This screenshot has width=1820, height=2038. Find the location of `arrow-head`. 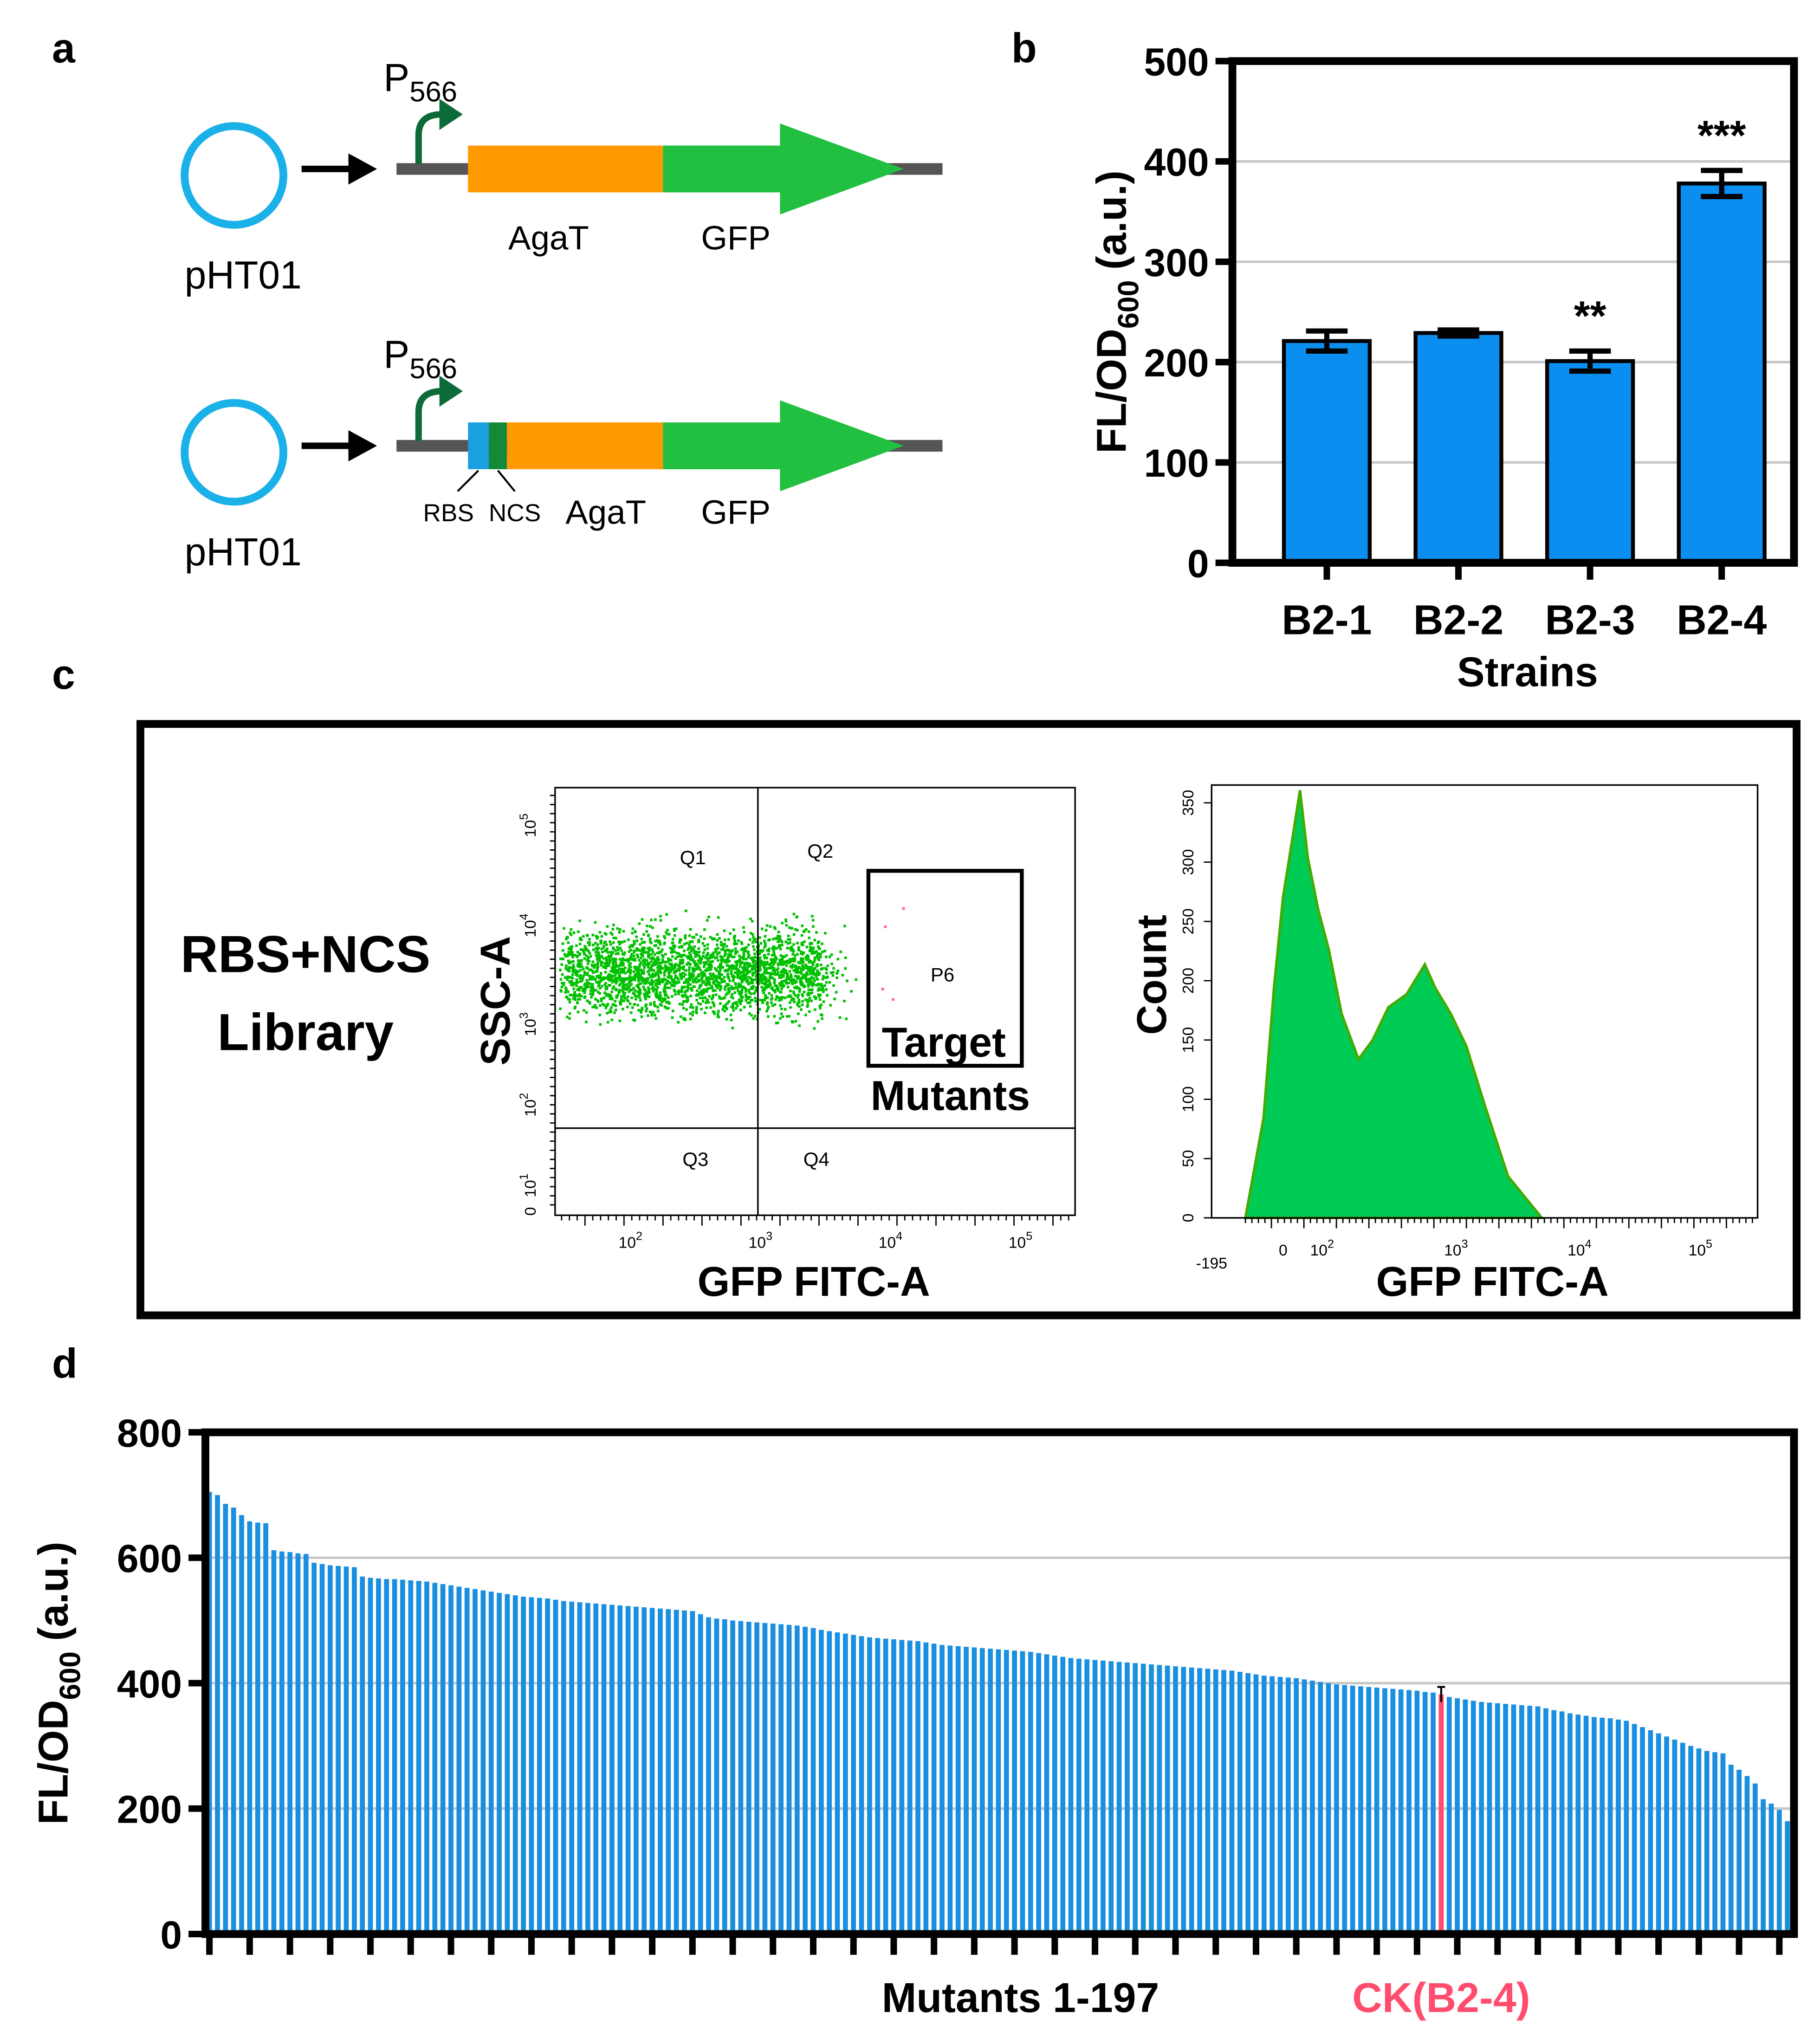

arrow-head is located at coordinates (362, 169).